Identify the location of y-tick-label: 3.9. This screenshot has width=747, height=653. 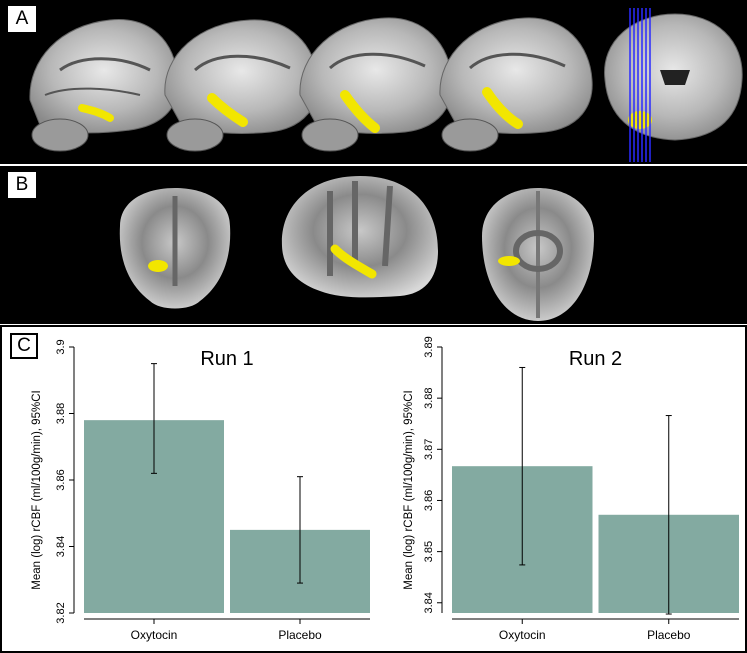
(61, 346).